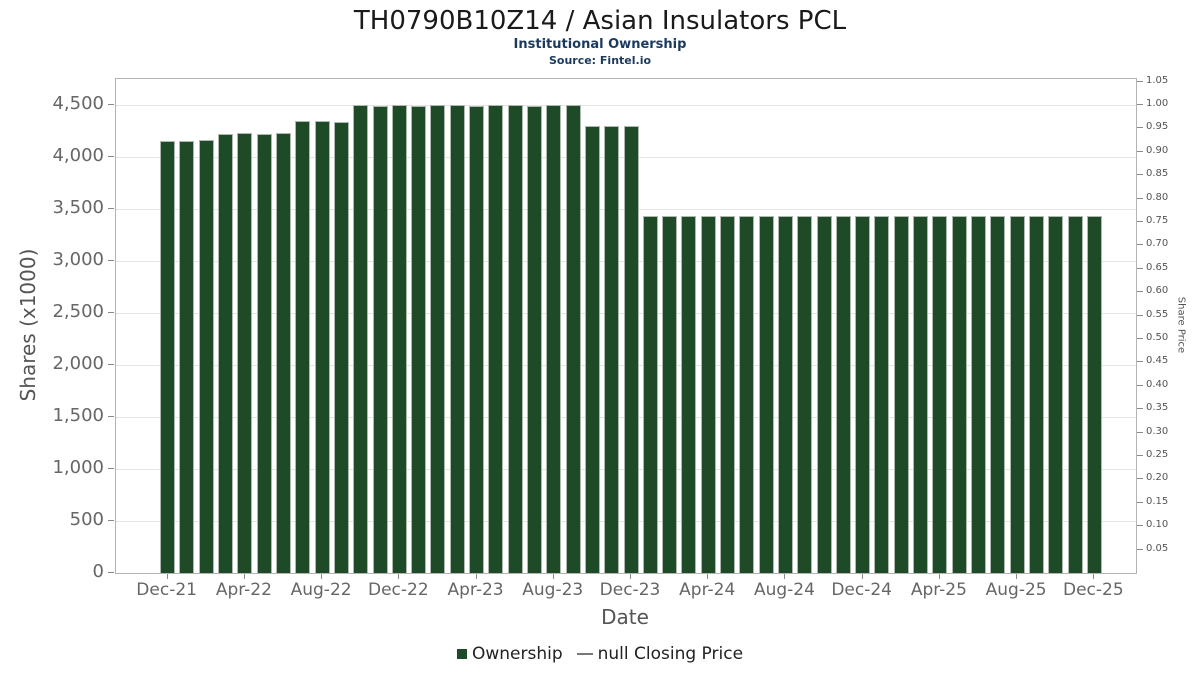 The width and height of the screenshot is (1200, 675). Describe the element at coordinates (1157, 150) in the screenshot. I see `right-axis-tick-label: 0.90` at that location.